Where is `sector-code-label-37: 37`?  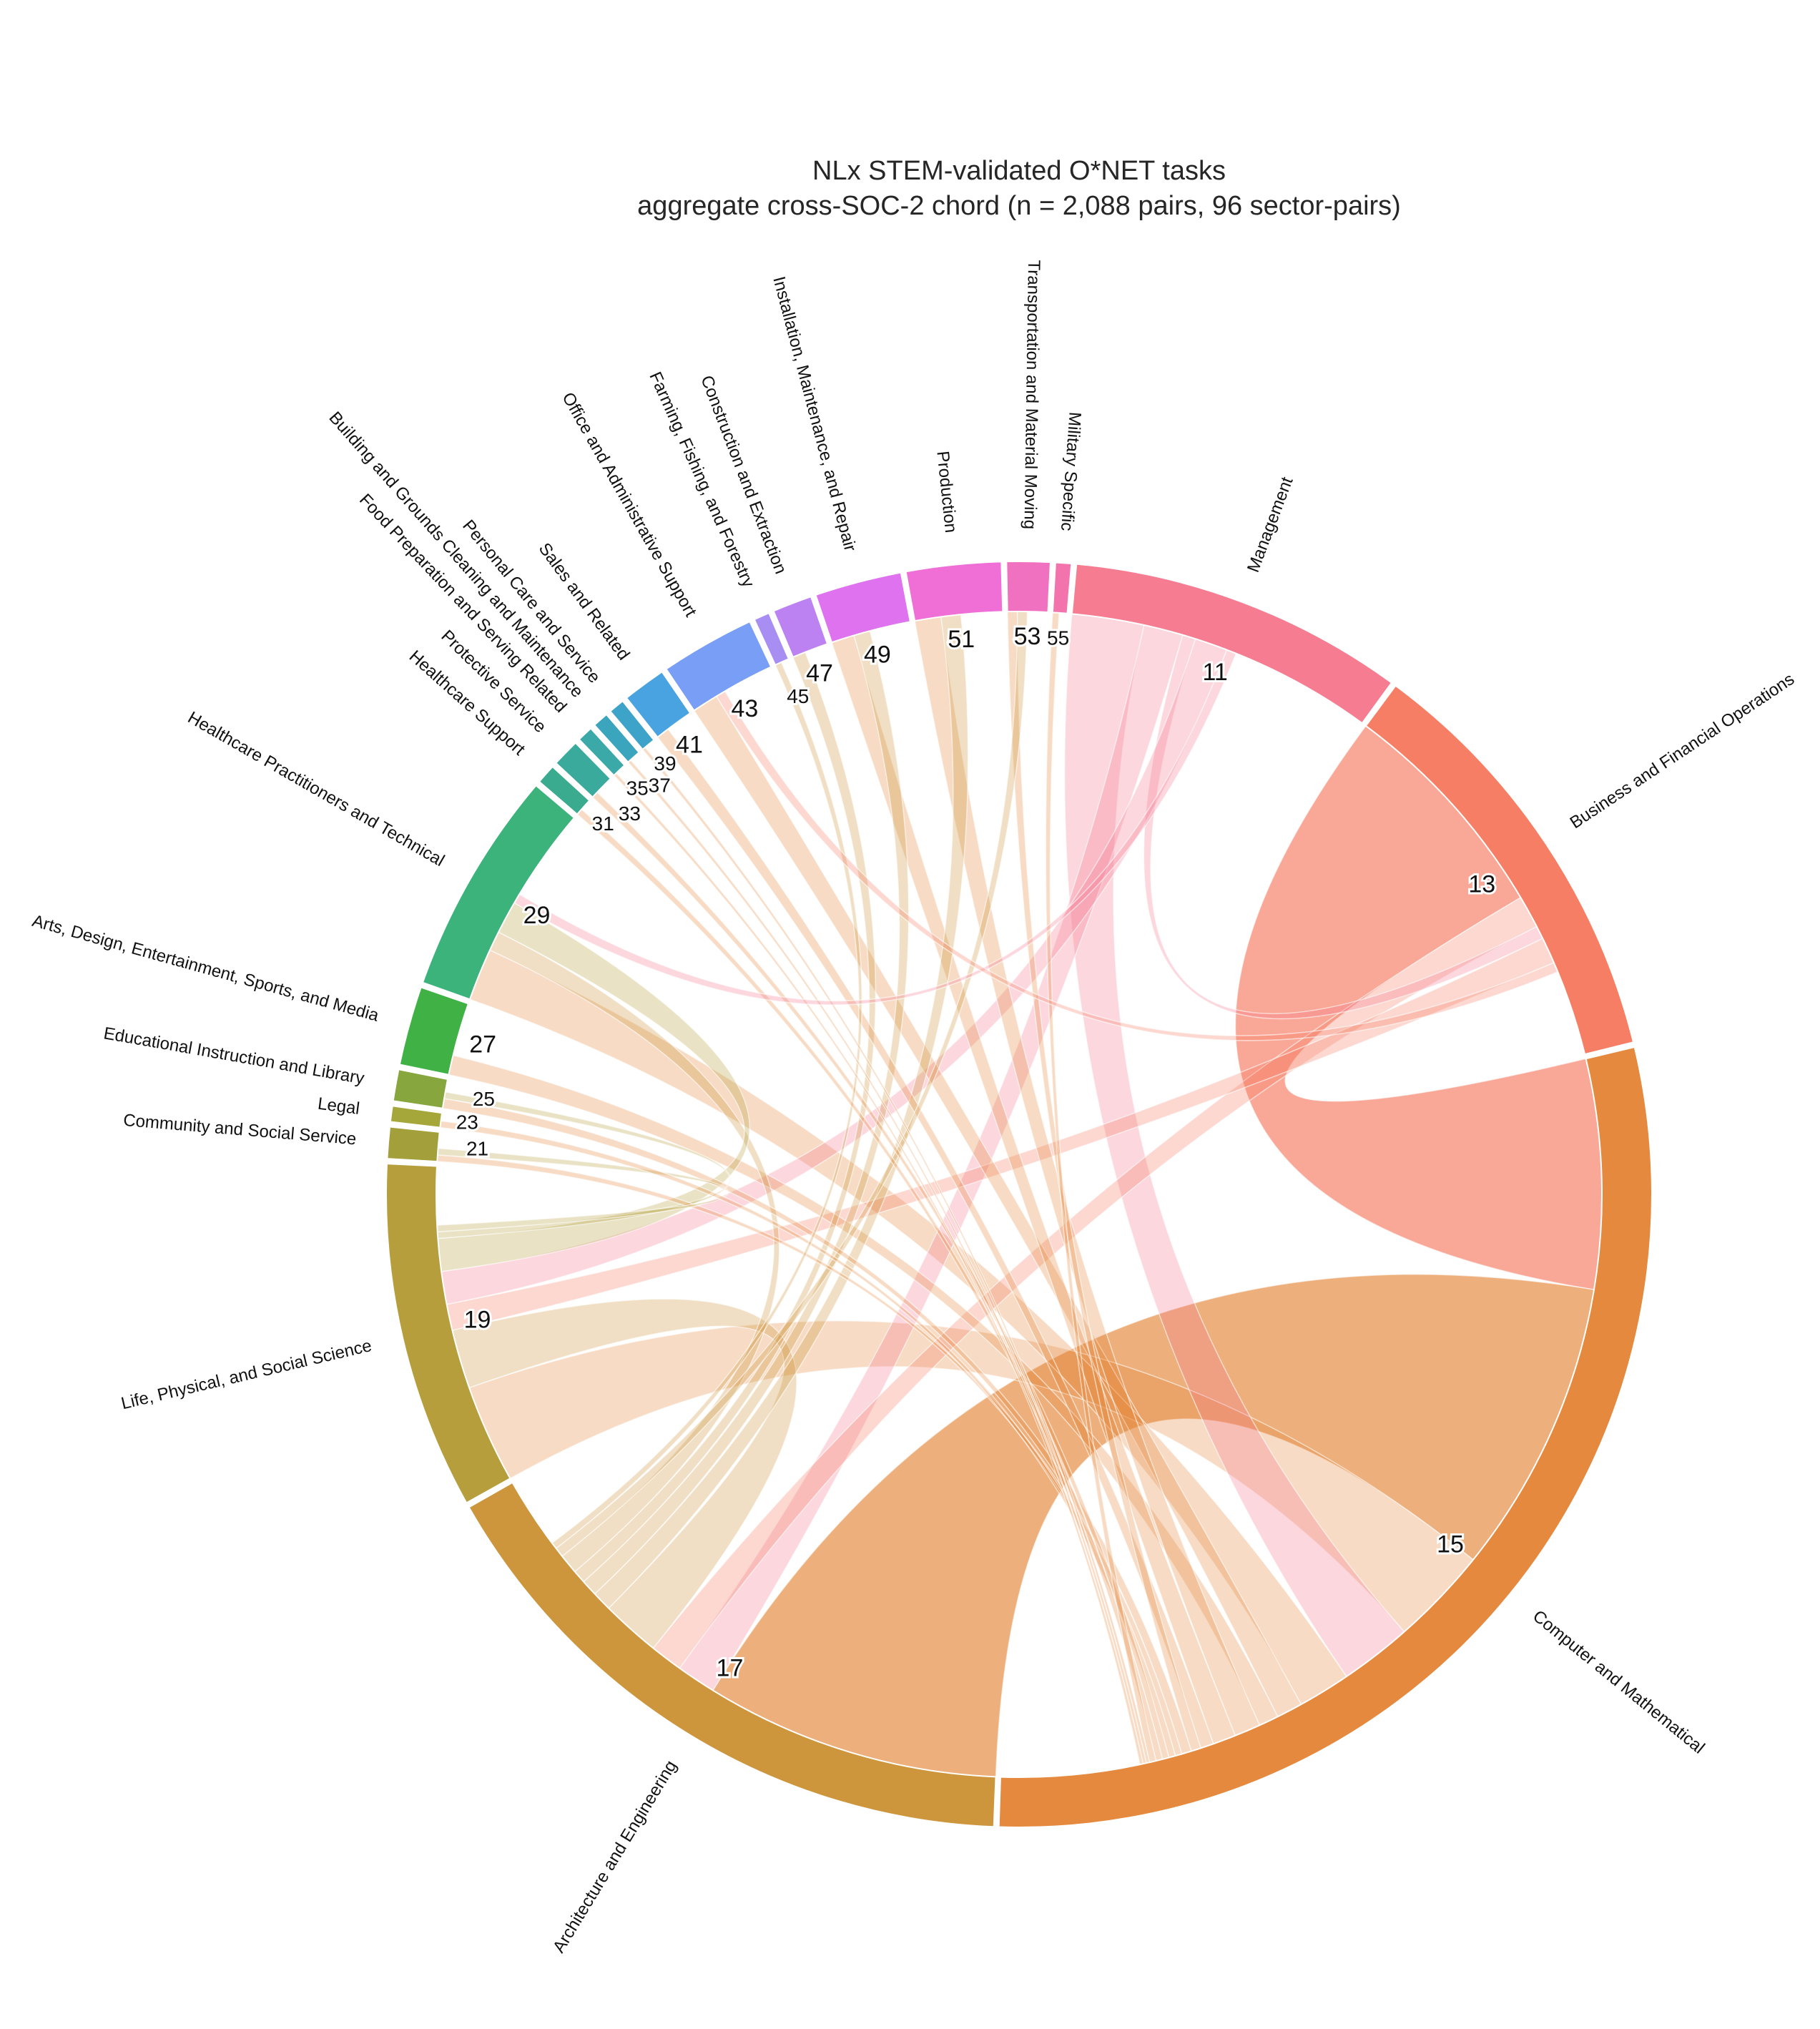 sector-code-label-37: 37 is located at coordinates (660, 785).